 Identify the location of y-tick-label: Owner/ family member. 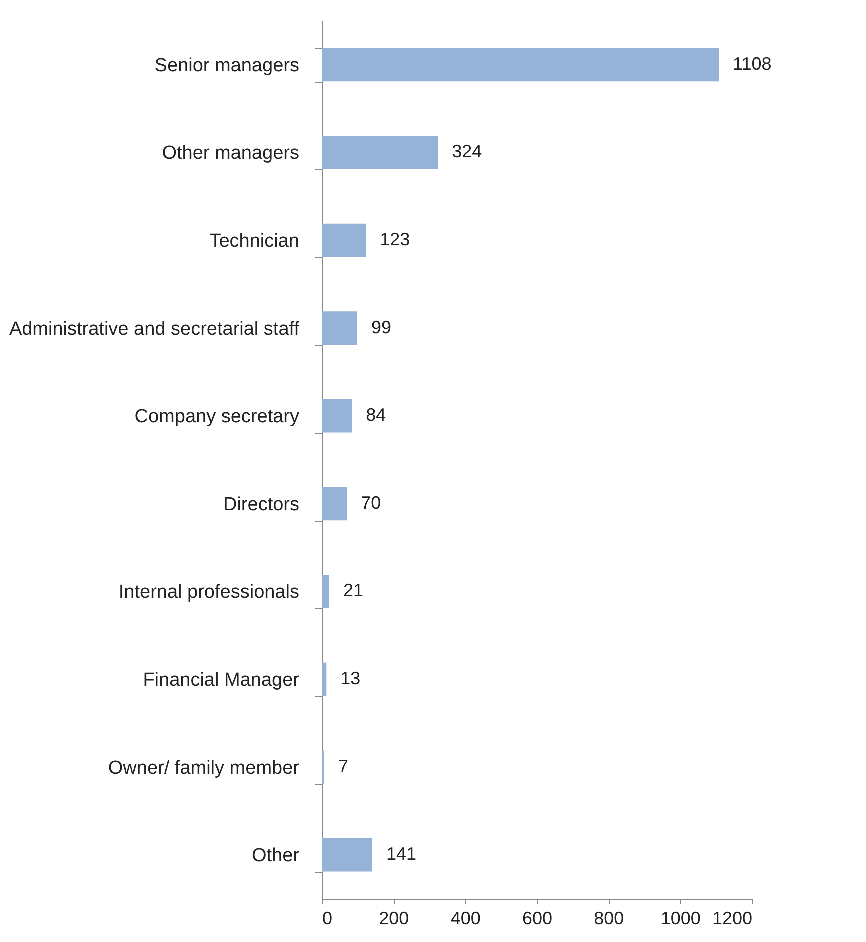
(204, 768).